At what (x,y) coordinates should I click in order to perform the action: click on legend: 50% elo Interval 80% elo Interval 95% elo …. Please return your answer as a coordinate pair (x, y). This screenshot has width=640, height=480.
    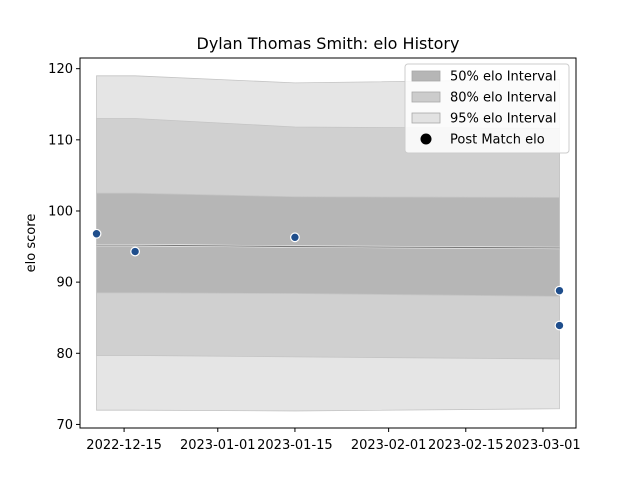
    Looking at the image, I should click on (487, 108).